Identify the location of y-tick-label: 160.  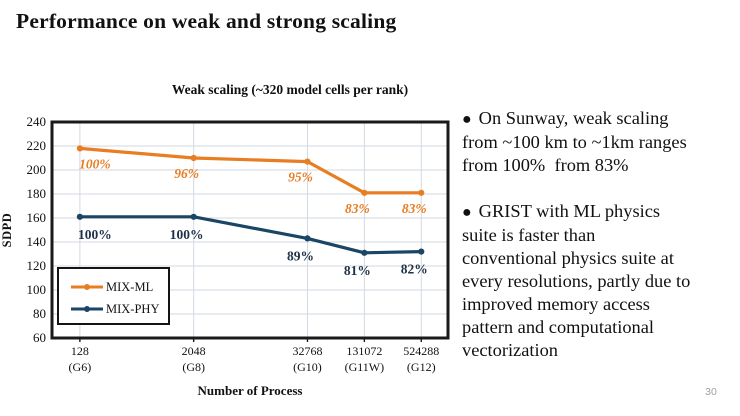
(36, 217).